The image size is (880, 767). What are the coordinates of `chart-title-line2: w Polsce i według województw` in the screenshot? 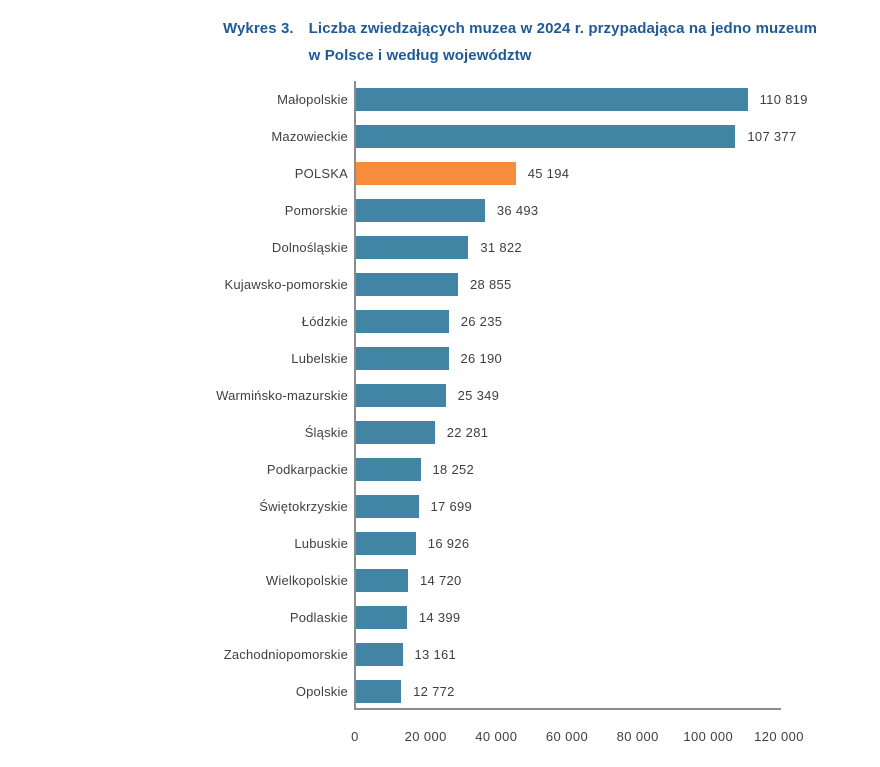 It's located at (420, 55).